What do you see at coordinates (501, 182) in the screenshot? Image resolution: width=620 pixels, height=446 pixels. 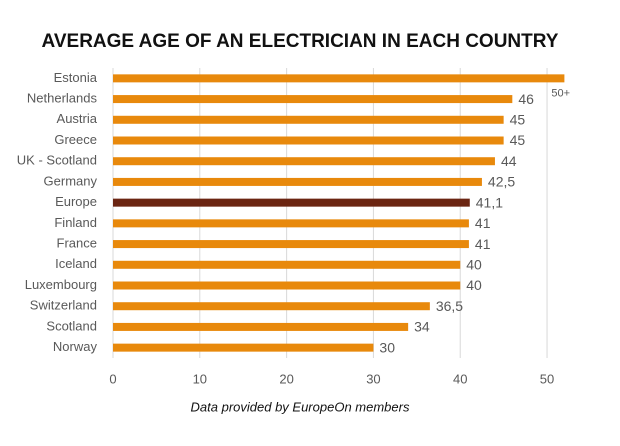 I see `value-label: 42,5` at bounding box center [501, 182].